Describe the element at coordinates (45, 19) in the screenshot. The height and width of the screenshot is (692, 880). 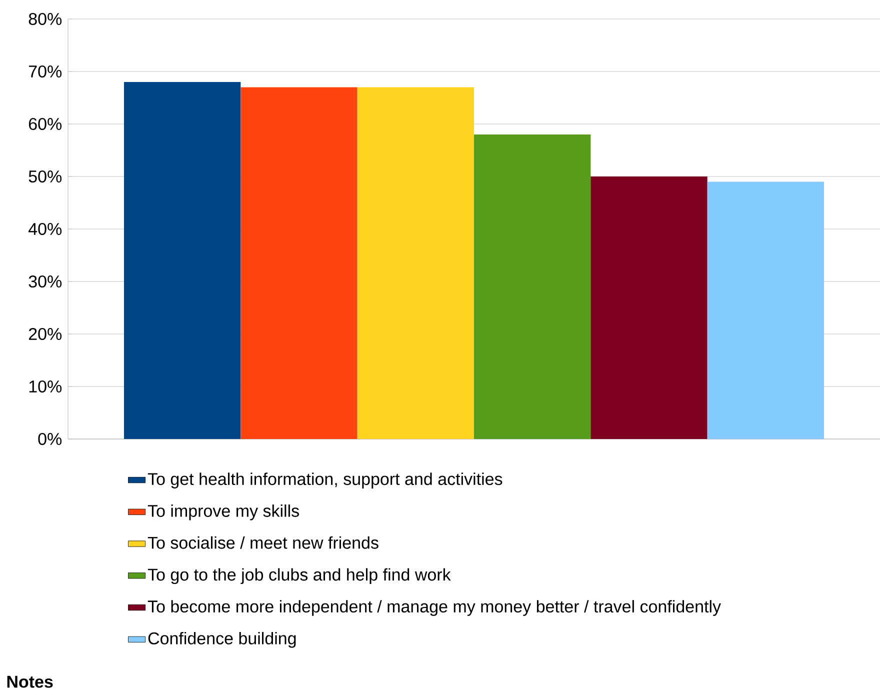
I see `y-tick-label: 80%` at that location.